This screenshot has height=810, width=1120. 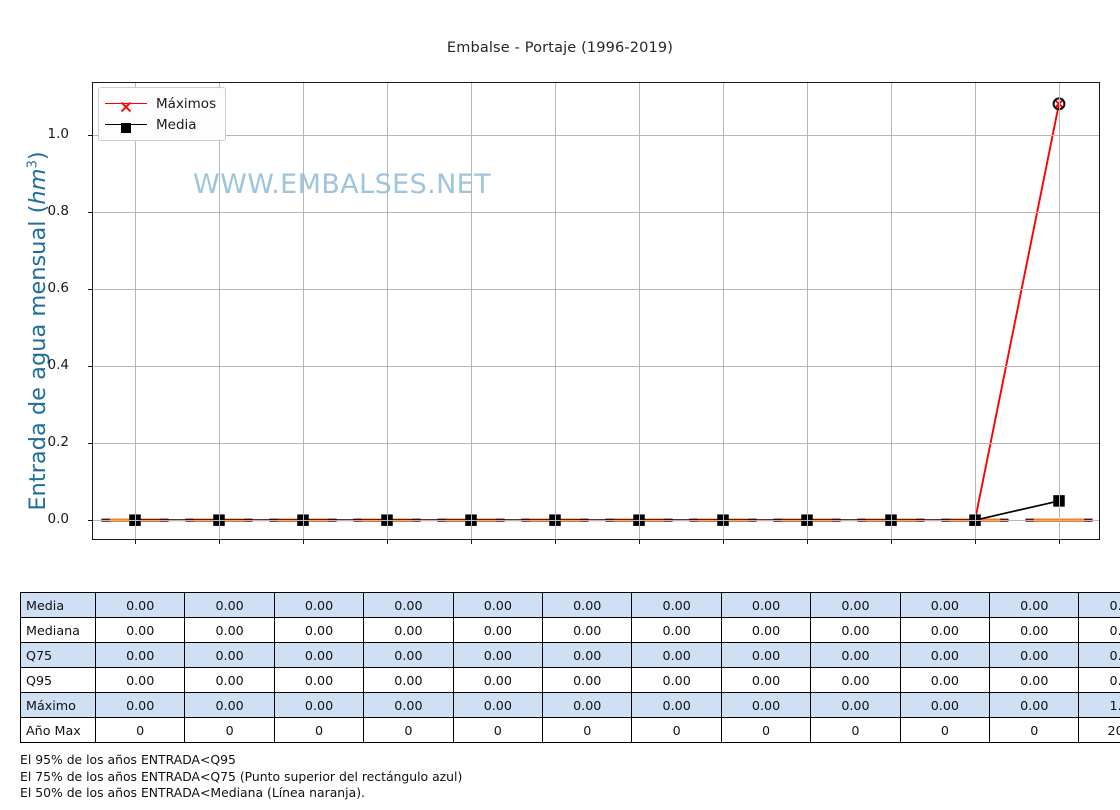 I want to click on y-tick-label: 1.0, so click(x=58, y=133).